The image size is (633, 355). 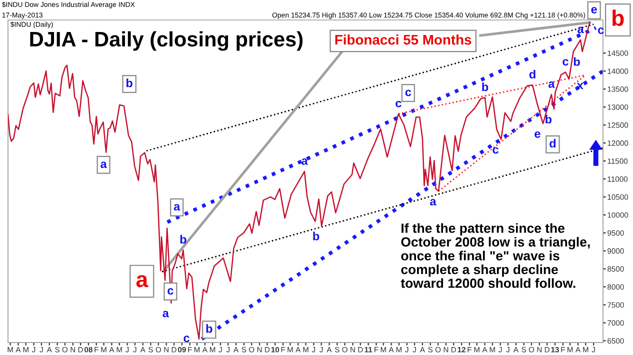 What do you see at coordinates (618, 18) in the screenshot?
I see `text: b` at bounding box center [618, 18].